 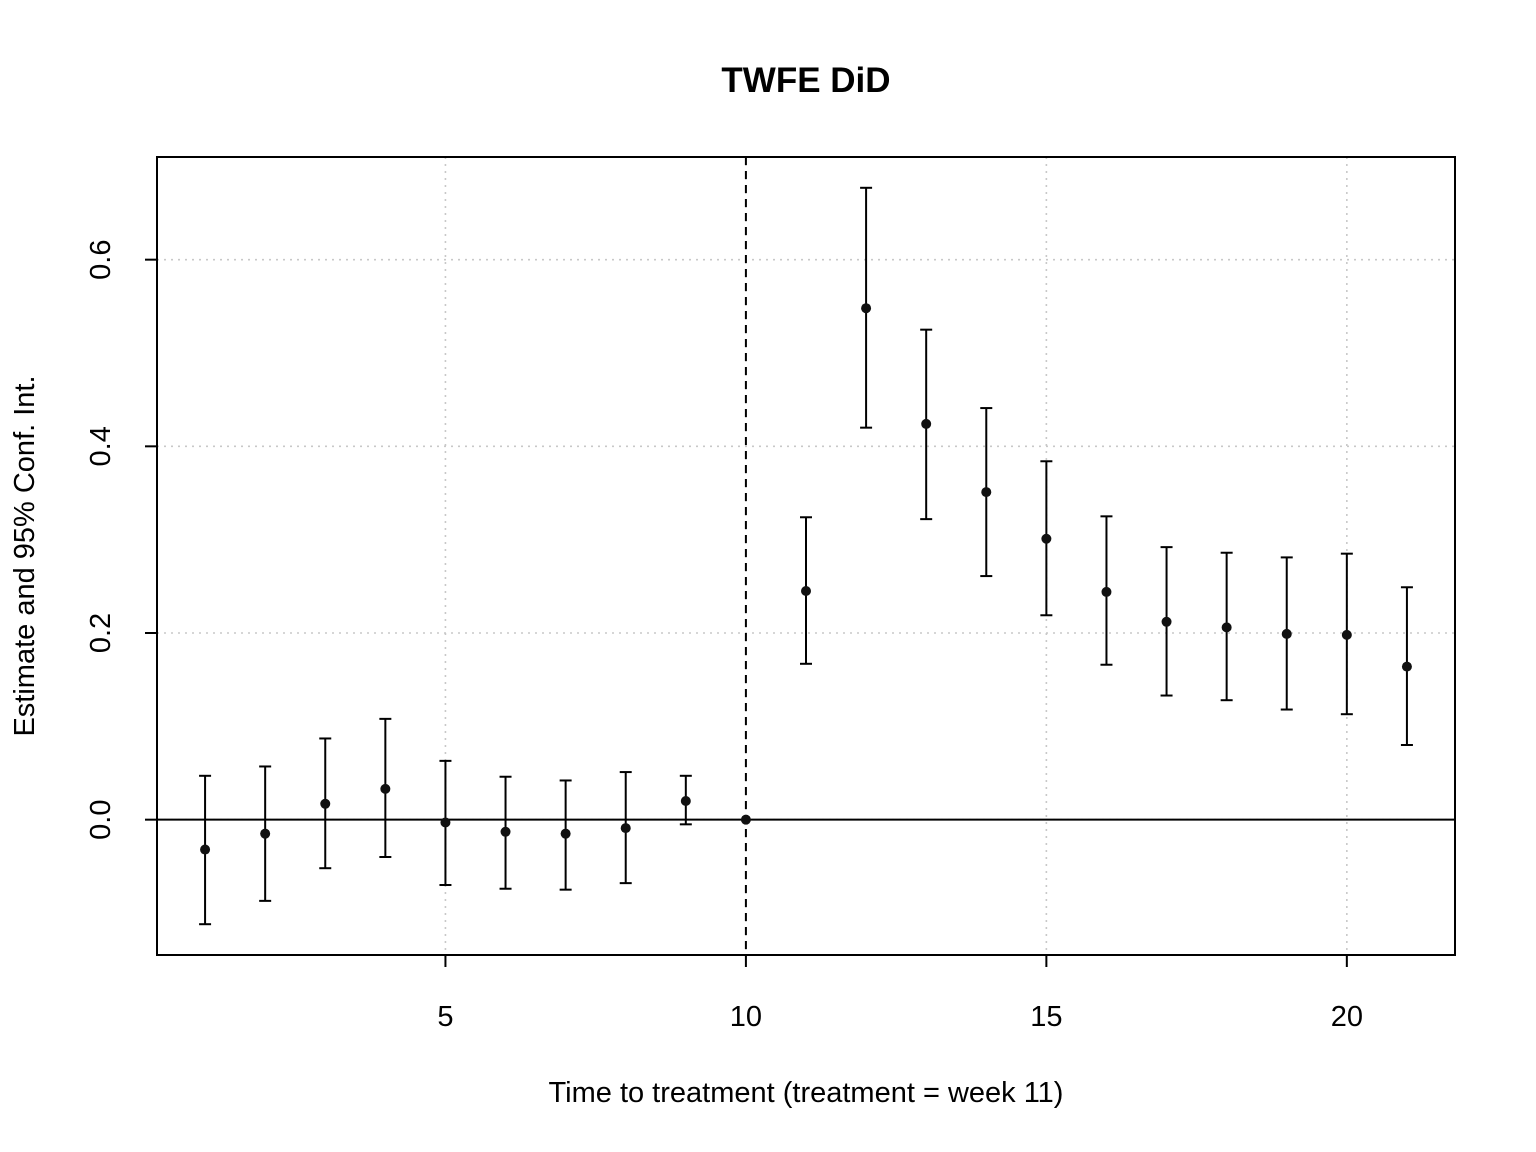 I want to click on y-tick-label: 0.2, so click(x=101, y=633).